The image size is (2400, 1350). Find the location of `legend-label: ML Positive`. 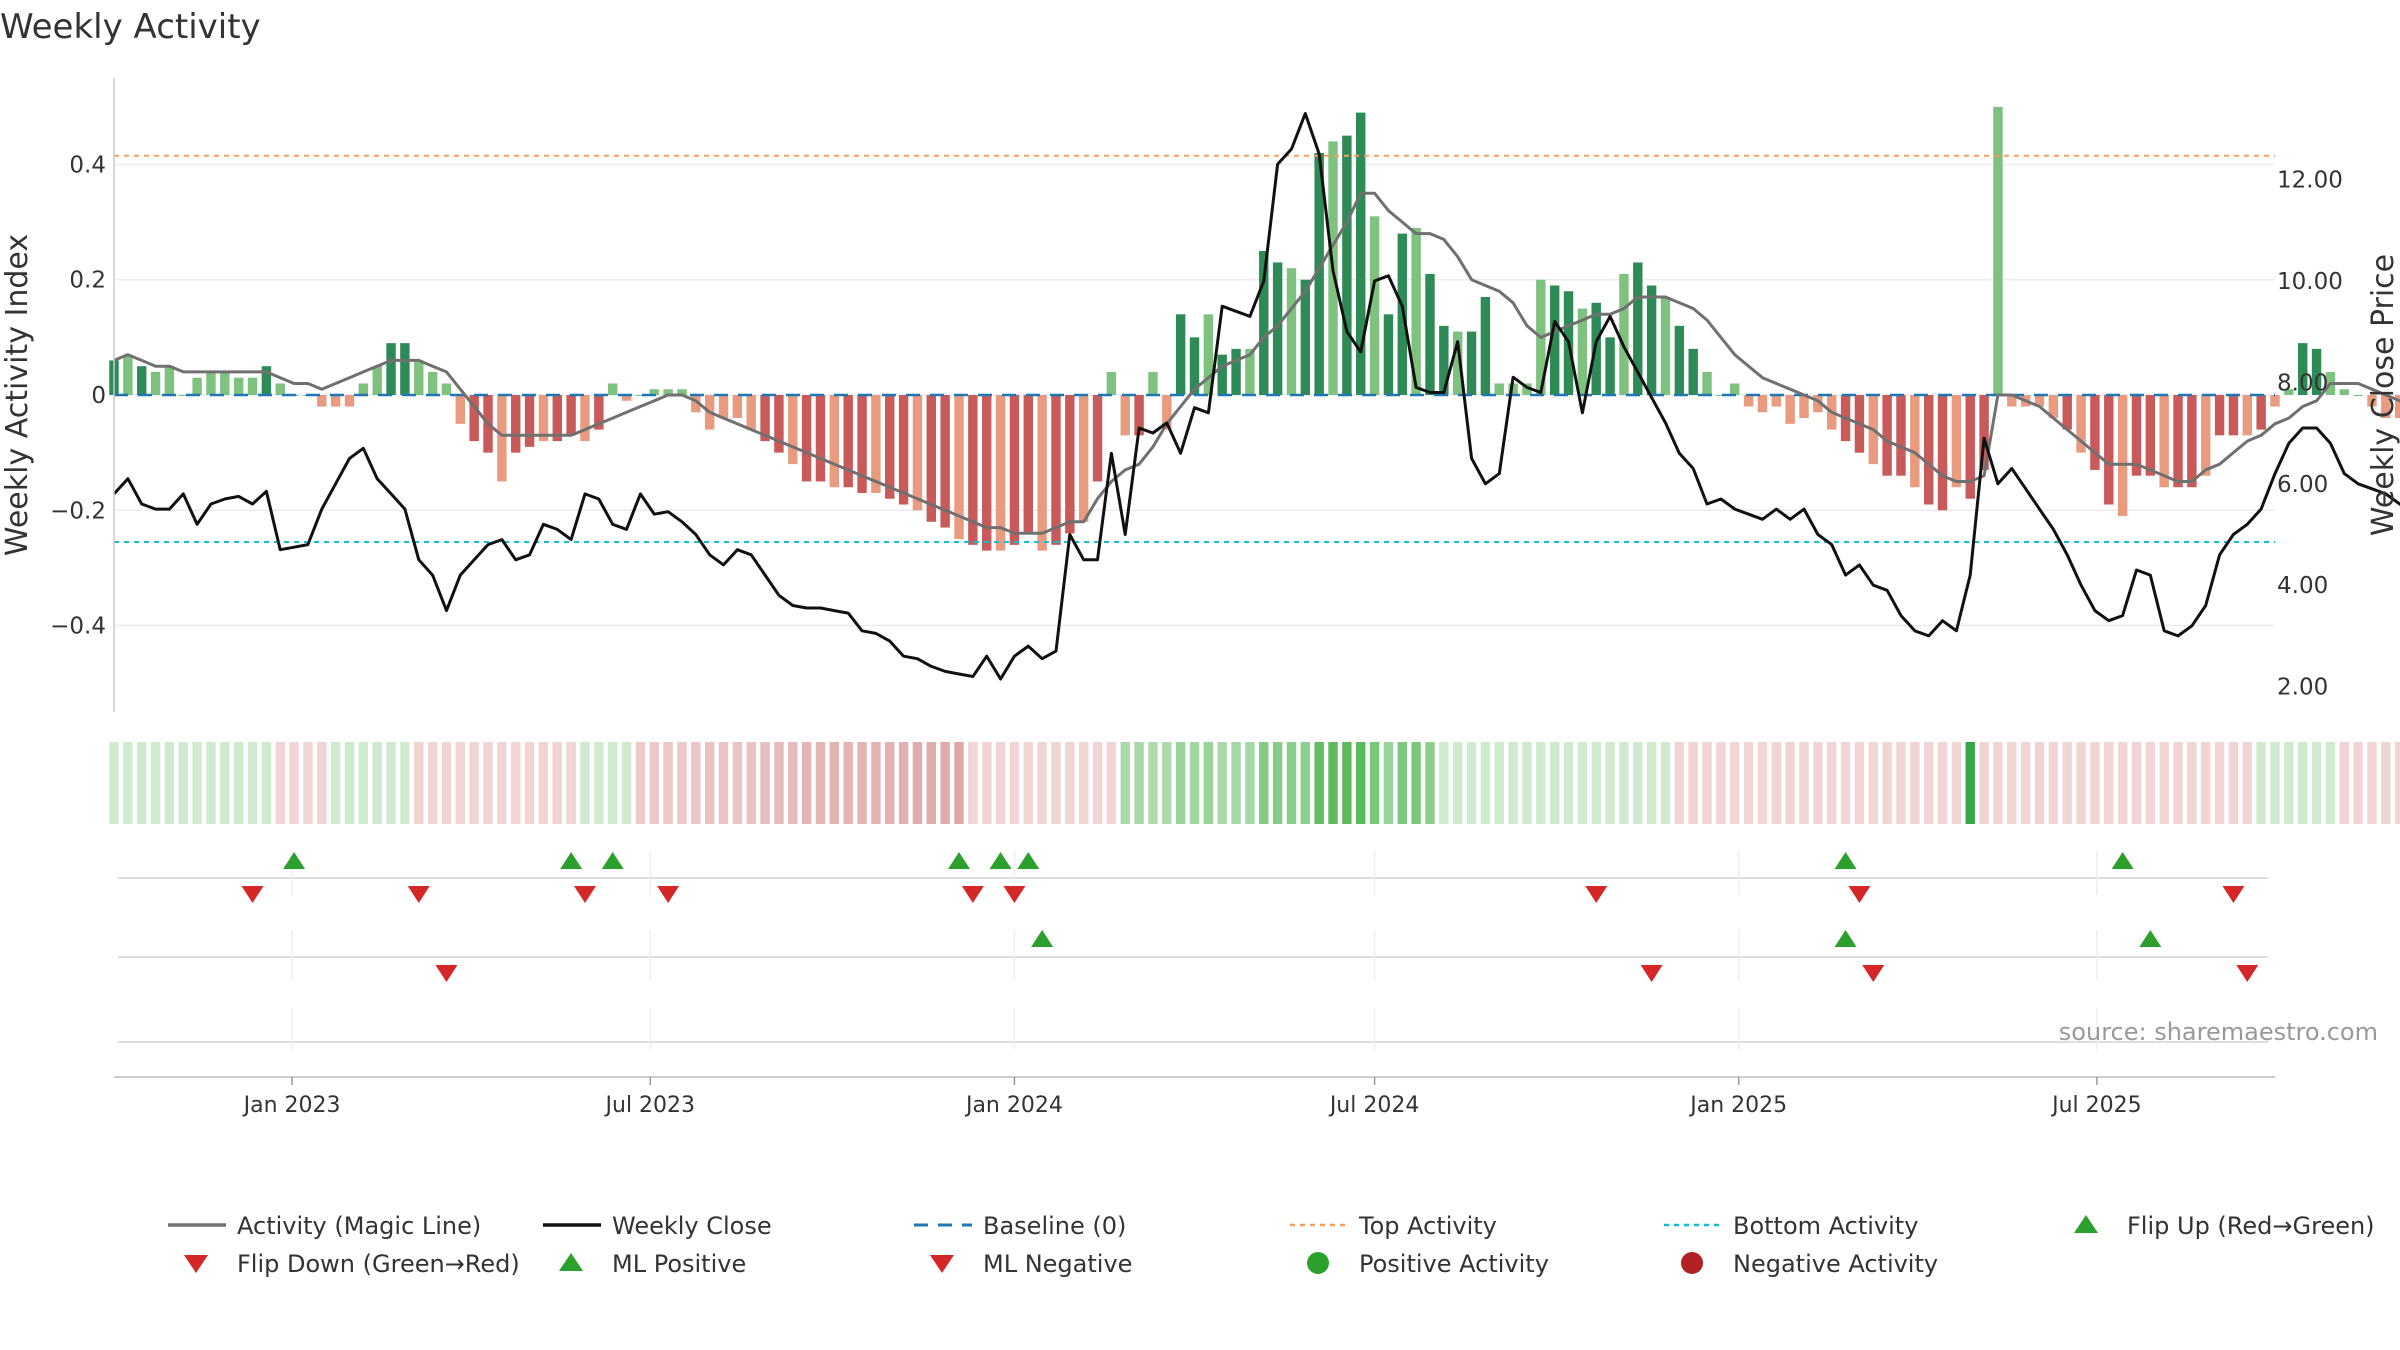

legend-label: ML Positive is located at coordinates (679, 1264).